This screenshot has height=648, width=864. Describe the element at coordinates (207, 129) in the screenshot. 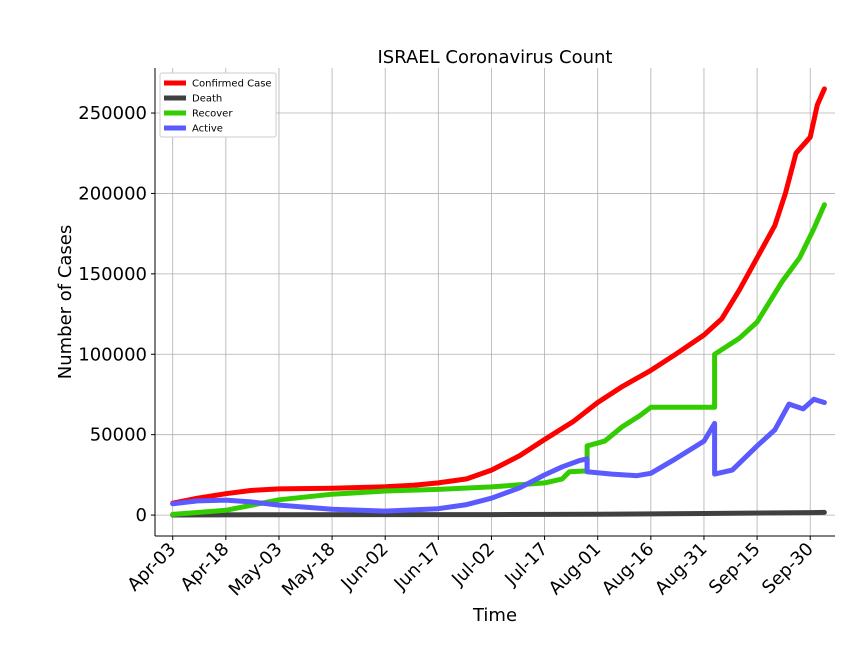

I see `legend-entry-label: Active` at that location.